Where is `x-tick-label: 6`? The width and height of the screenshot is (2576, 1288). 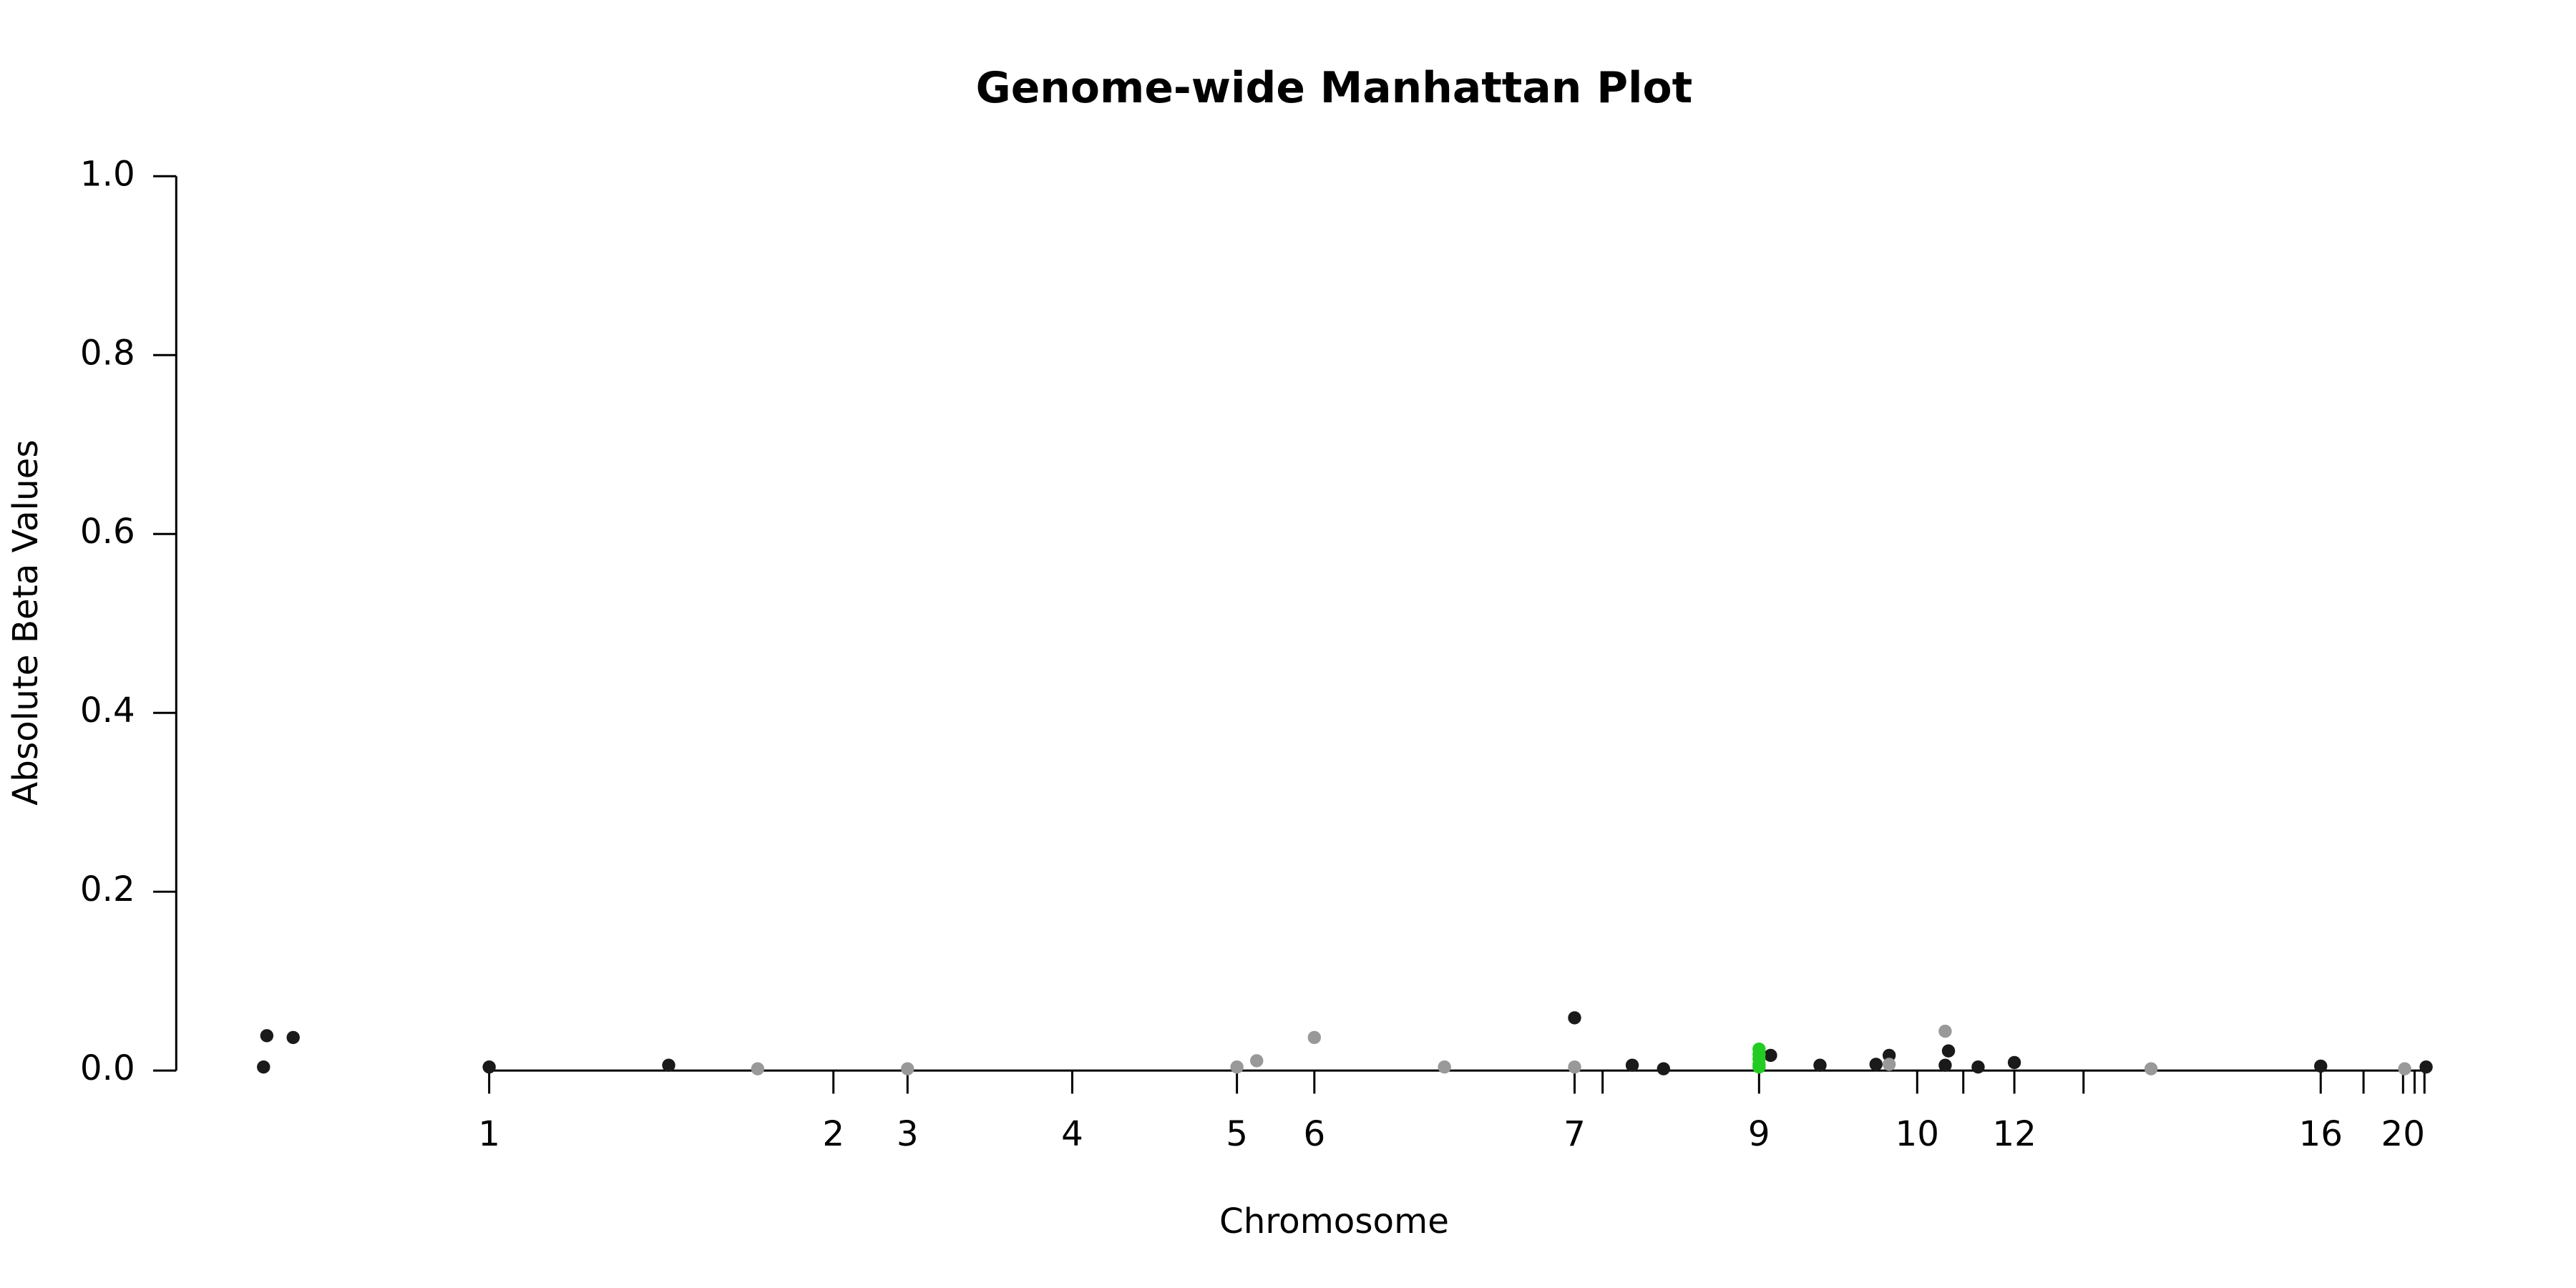 x-tick-label: 6 is located at coordinates (1314, 1134).